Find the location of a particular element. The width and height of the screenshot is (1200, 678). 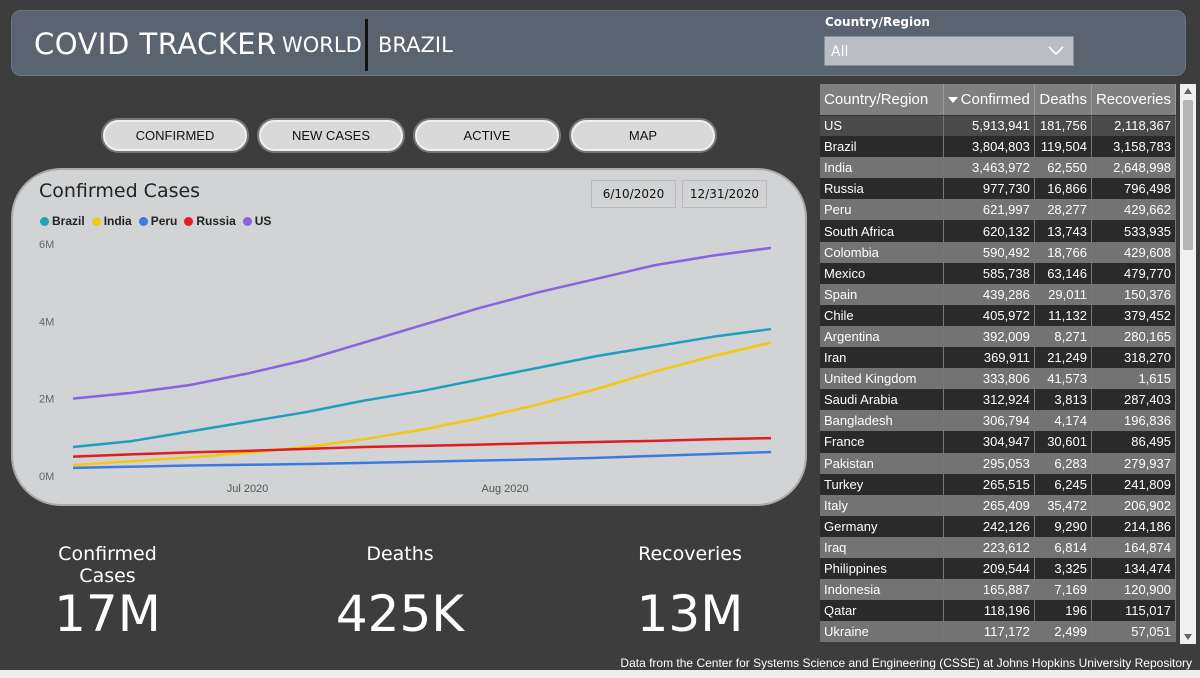

table-row: Indonesia 165,887 7,169 120,900 is located at coordinates (998, 590).